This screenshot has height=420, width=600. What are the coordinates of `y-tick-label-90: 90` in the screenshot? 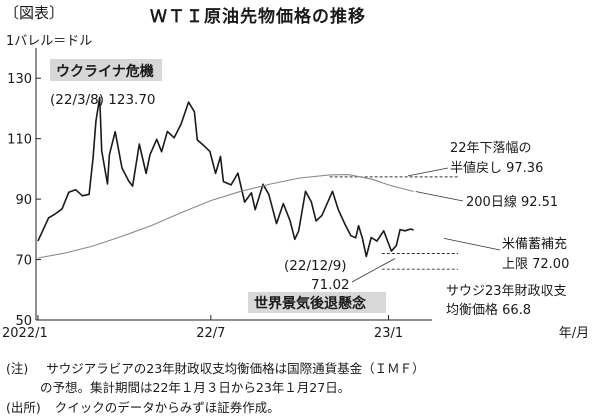 It's located at (23, 200).